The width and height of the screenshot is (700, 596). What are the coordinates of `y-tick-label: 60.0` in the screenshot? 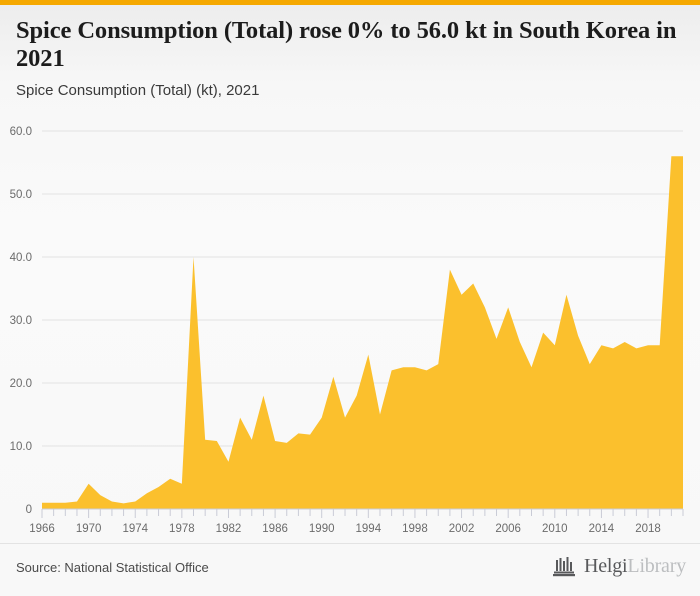 It's located at (21, 132).